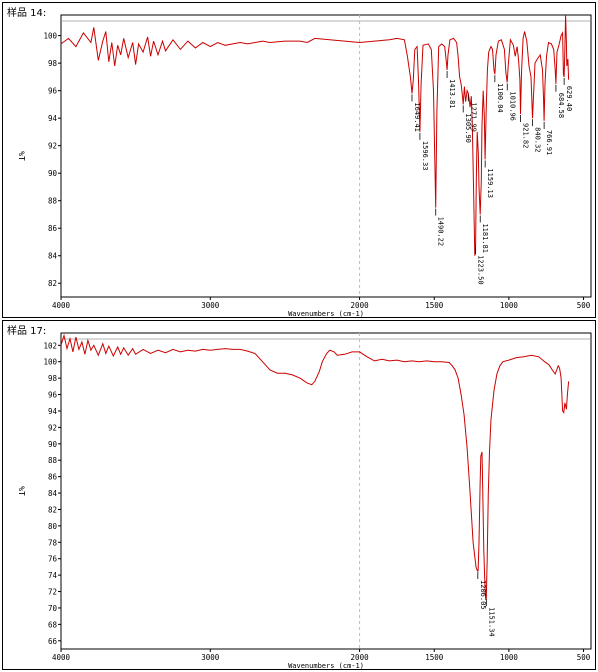 This screenshot has width=598, height=672. What do you see at coordinates (537, 139) in the screenshot?
I see `peak-label: 840.32` at bounding box center [537, 139].